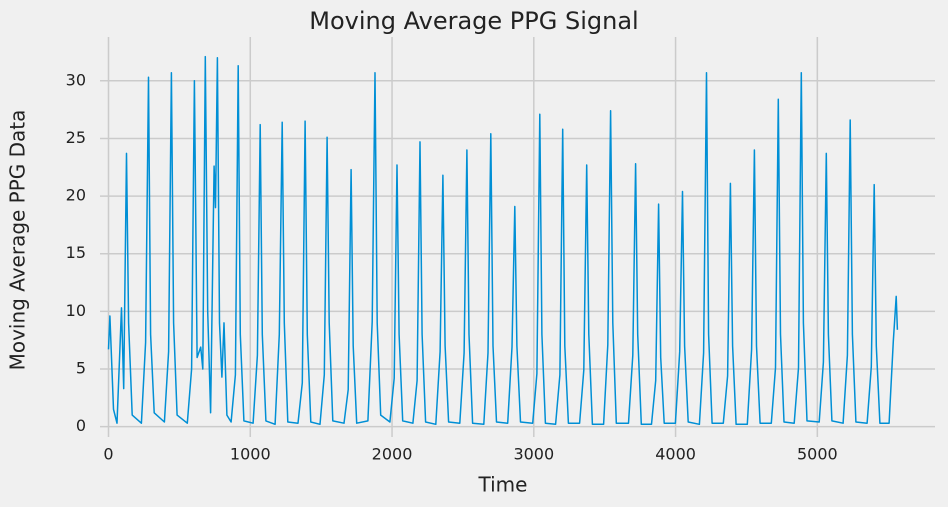 The height and width of the screenshot is (507, 948). Describe the element at coordinates (81, 367) in the screenshot. I see `y-tick-label: 5` at that location.